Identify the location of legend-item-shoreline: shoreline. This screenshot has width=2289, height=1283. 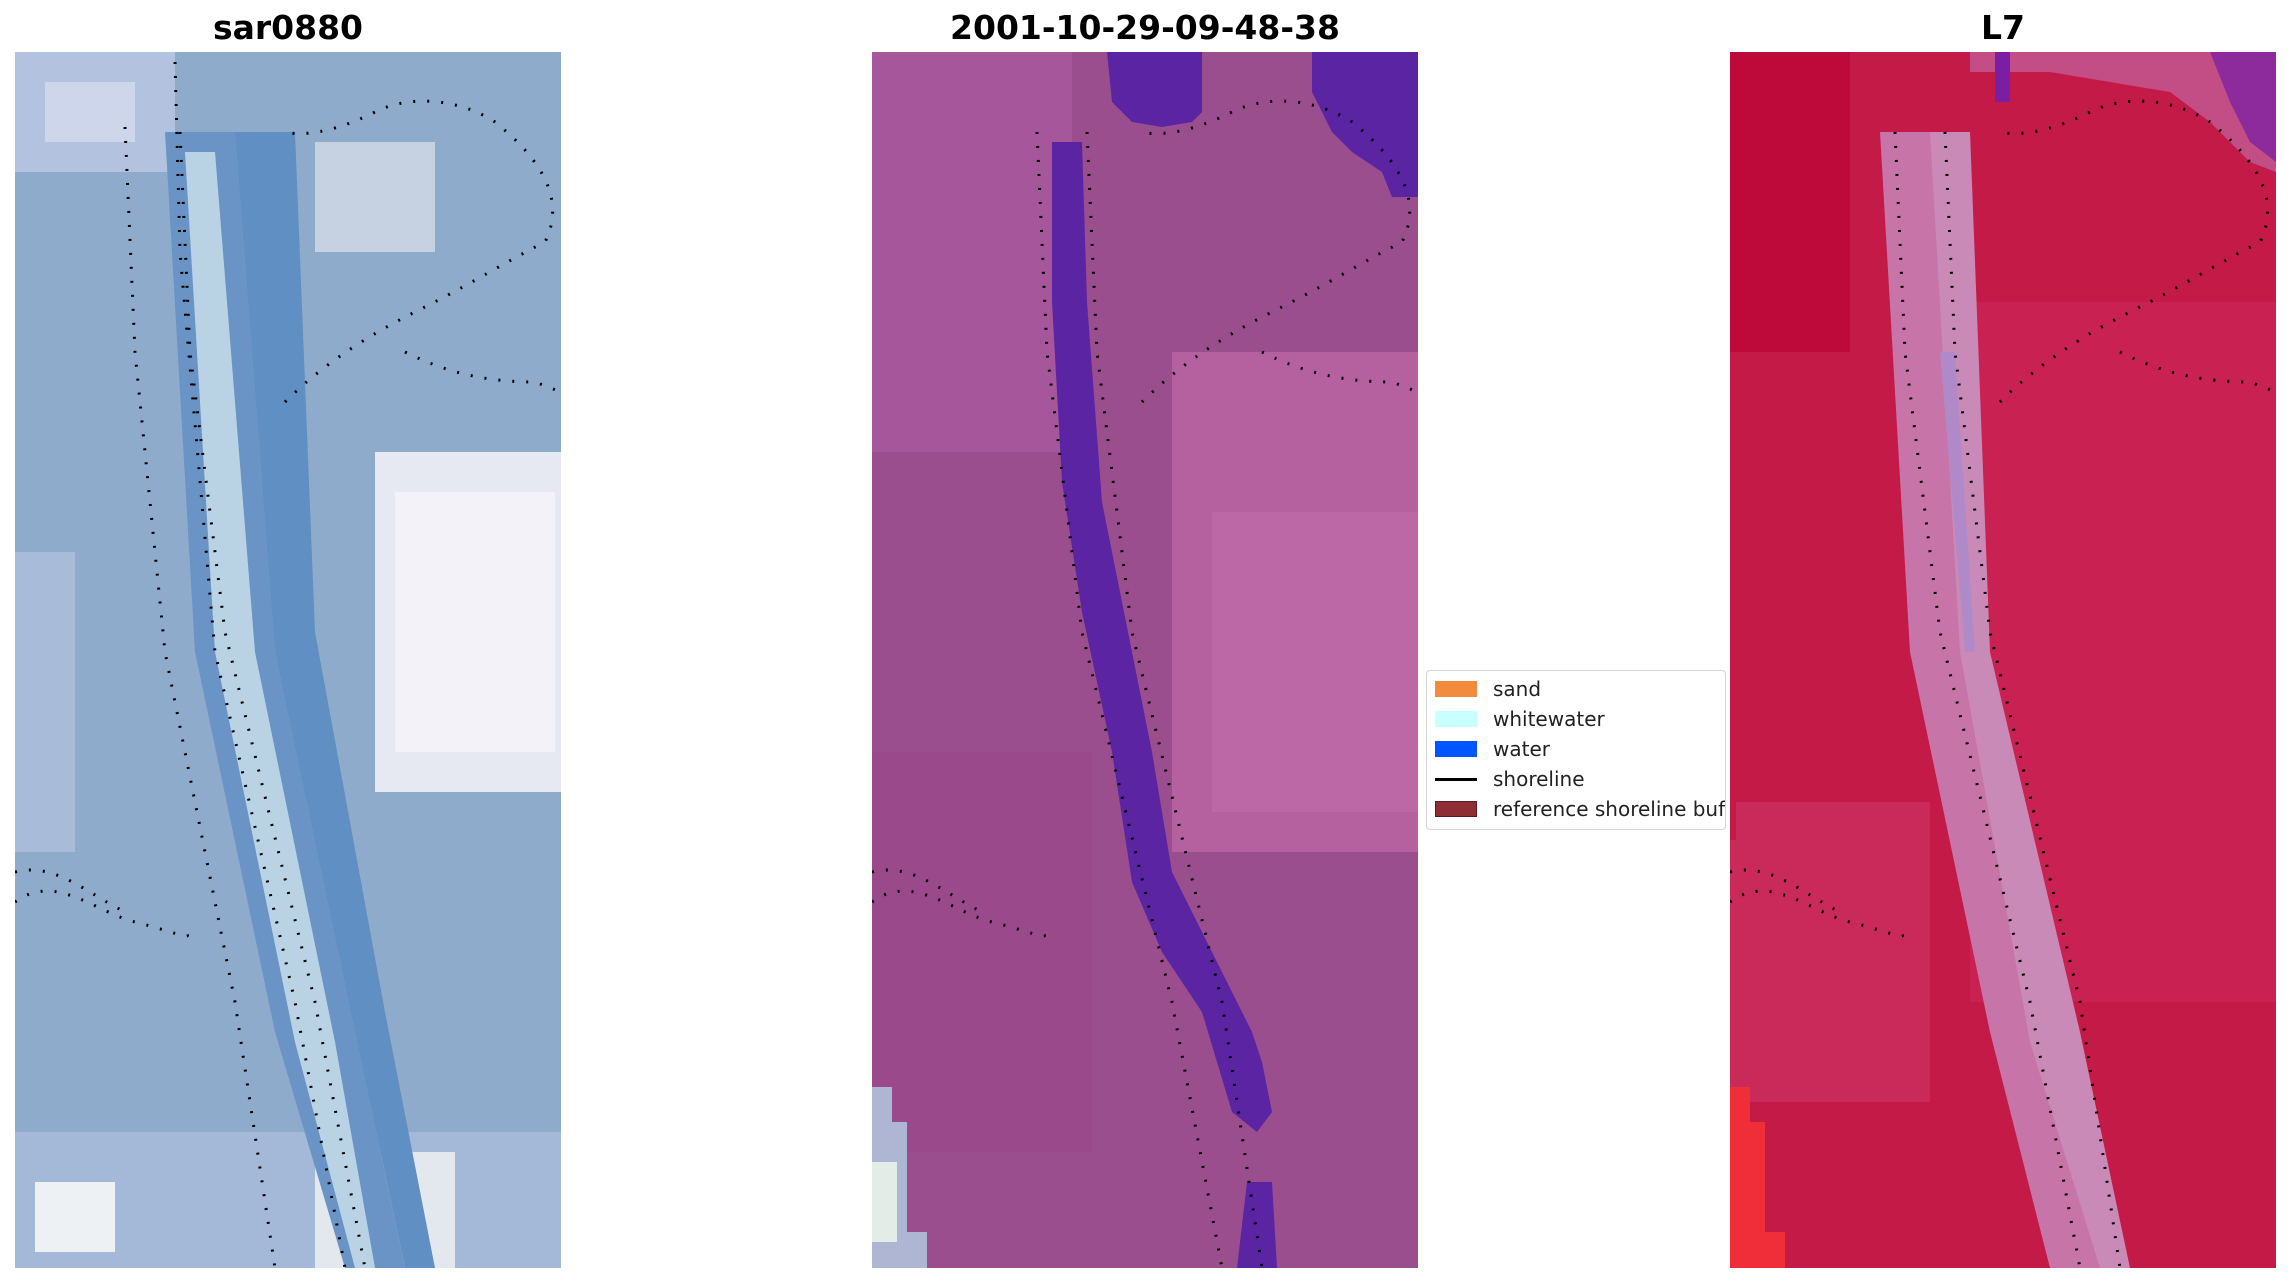
(1510, 779).